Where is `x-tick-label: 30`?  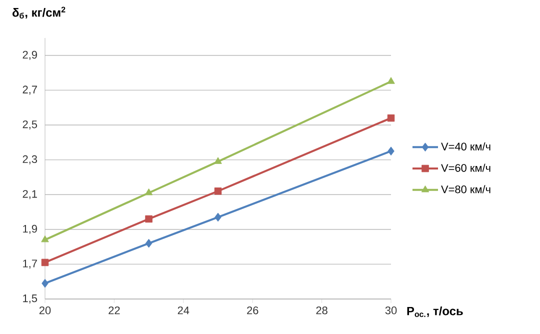 x-tick-label: 30 is located at coordinates (391, 310).